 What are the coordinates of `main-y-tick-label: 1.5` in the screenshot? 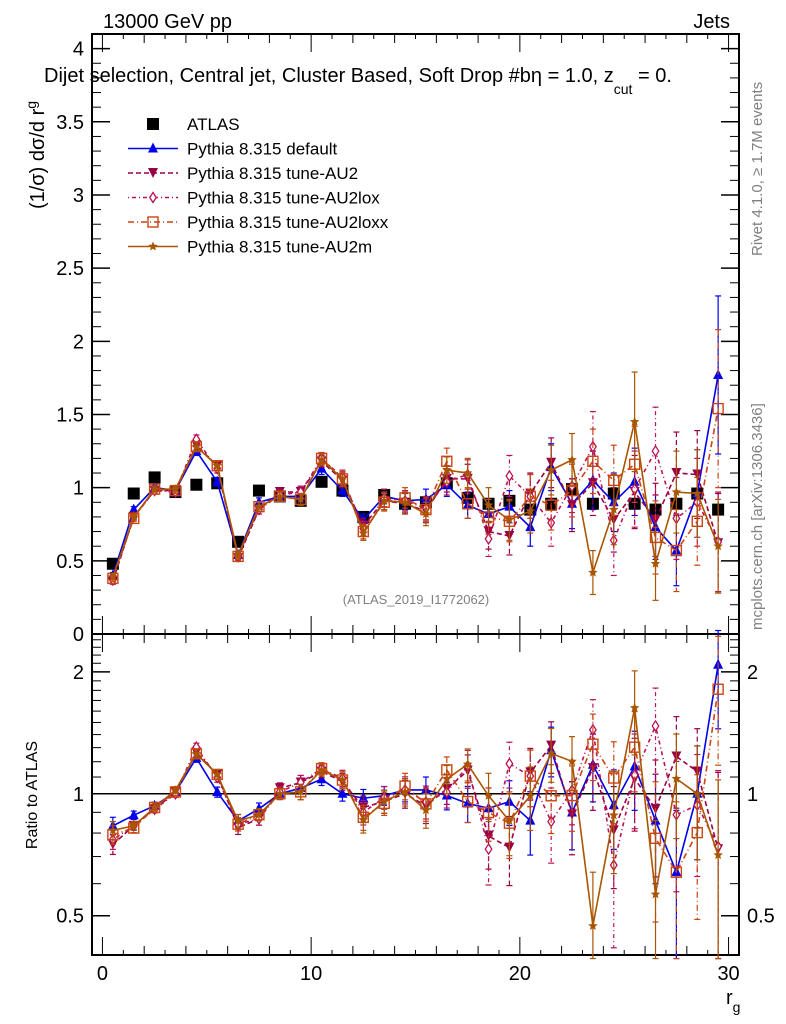 It's located at (70, 415).